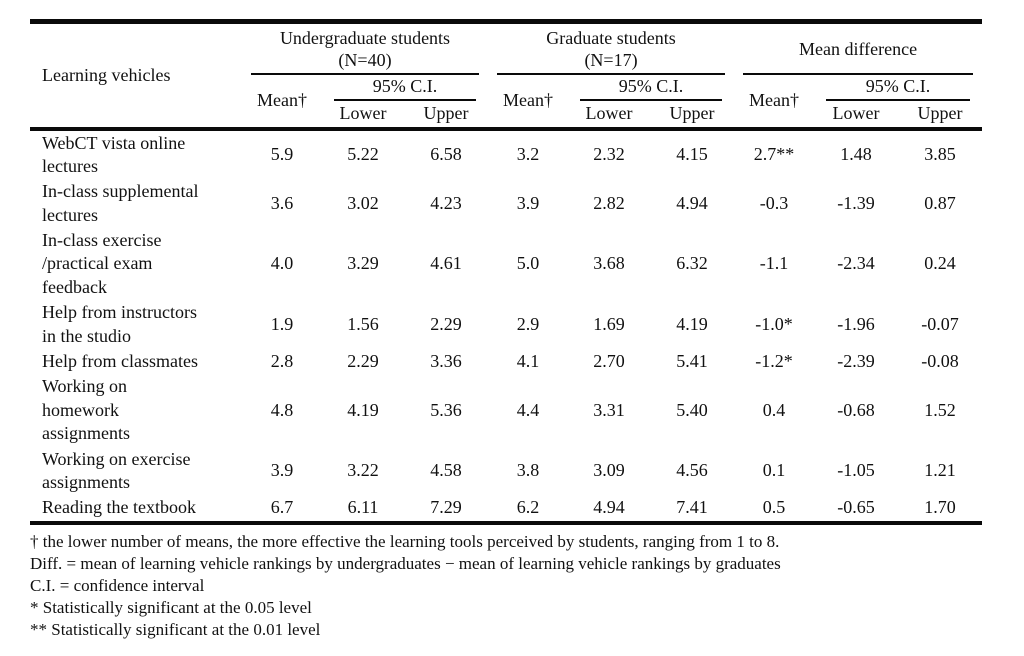  I want to click on value-cell: -0.3, so click(774, 202).